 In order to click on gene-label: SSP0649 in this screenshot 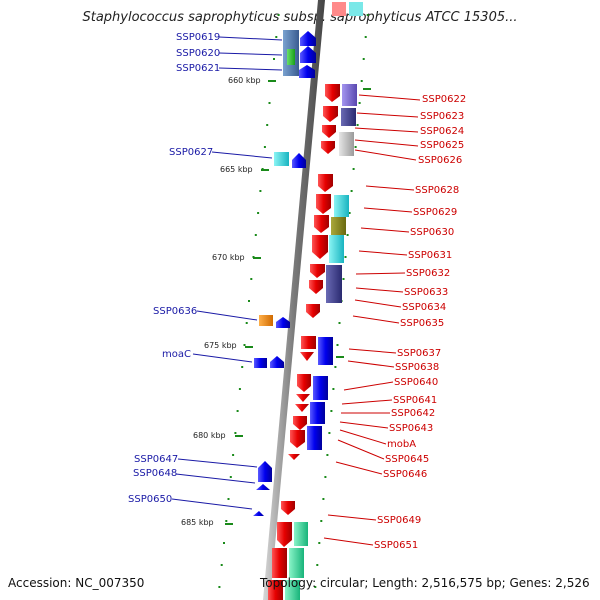, I will do `click(399, 520)`.